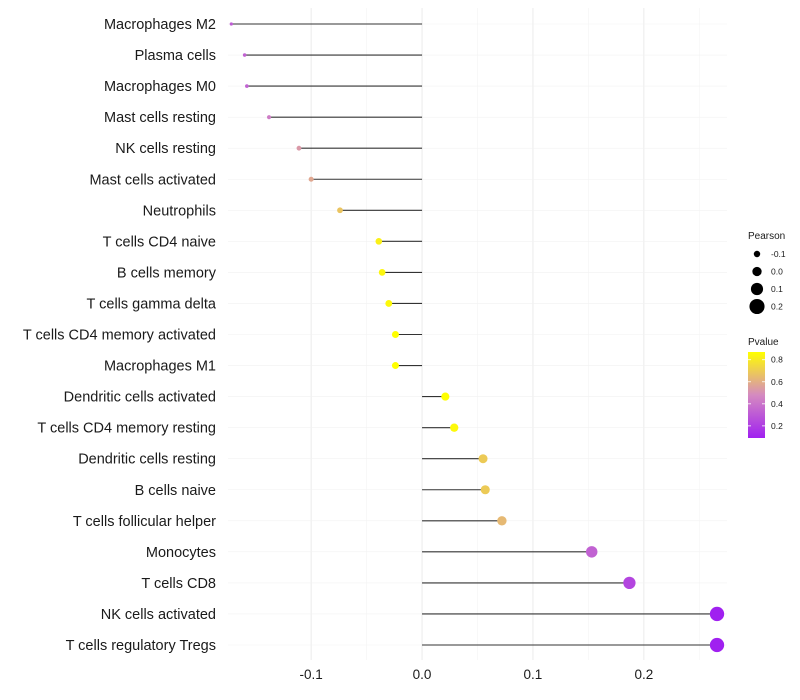 This screenshot has width=800, height=700. What do you see at coordinates (158, 615) in the screenshot?
I see `category-label: NK cells activated` at bounding box center [158, 615].